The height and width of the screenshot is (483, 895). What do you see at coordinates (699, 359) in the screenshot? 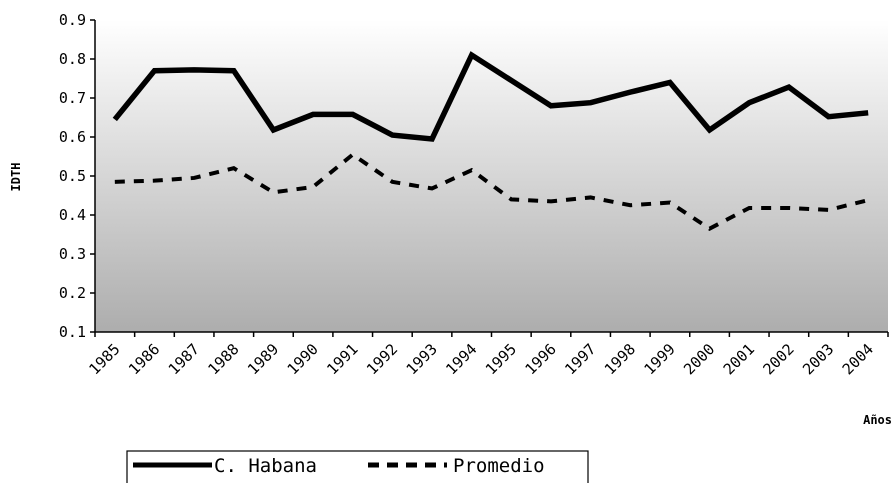
I see `x-tick-label: 2000` at bounding box center [699, 359].